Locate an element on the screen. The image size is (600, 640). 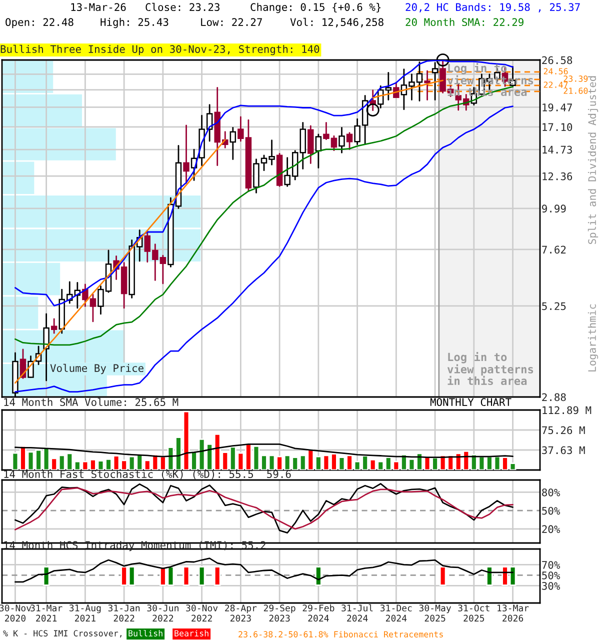
x-tick-label: 30-May 2025 is located at coordinates (435, 613).